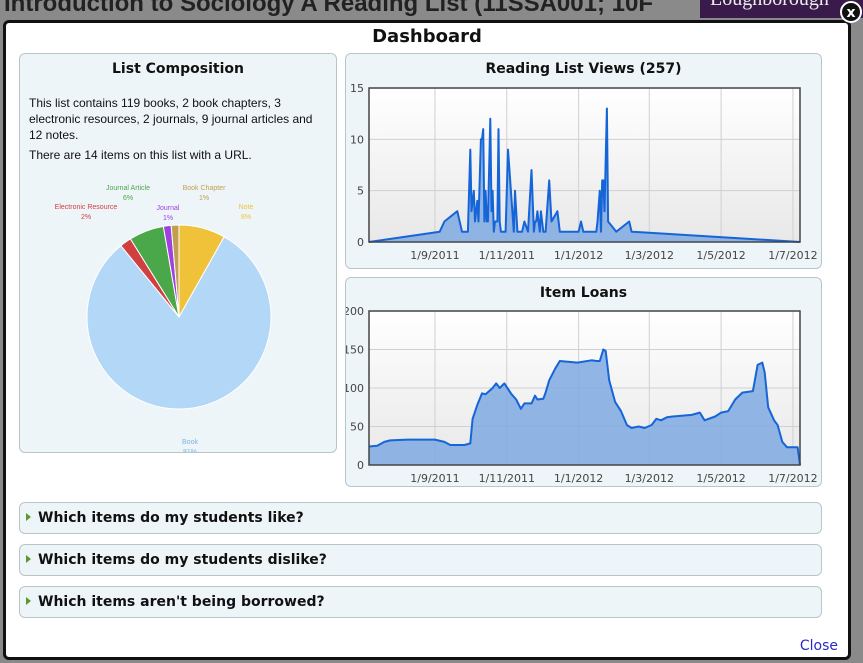 This screenshot has width=863, height=663. Describe the element at coordinates (190, 442) in the screenshot. I see `pie-label: Book` at that location.